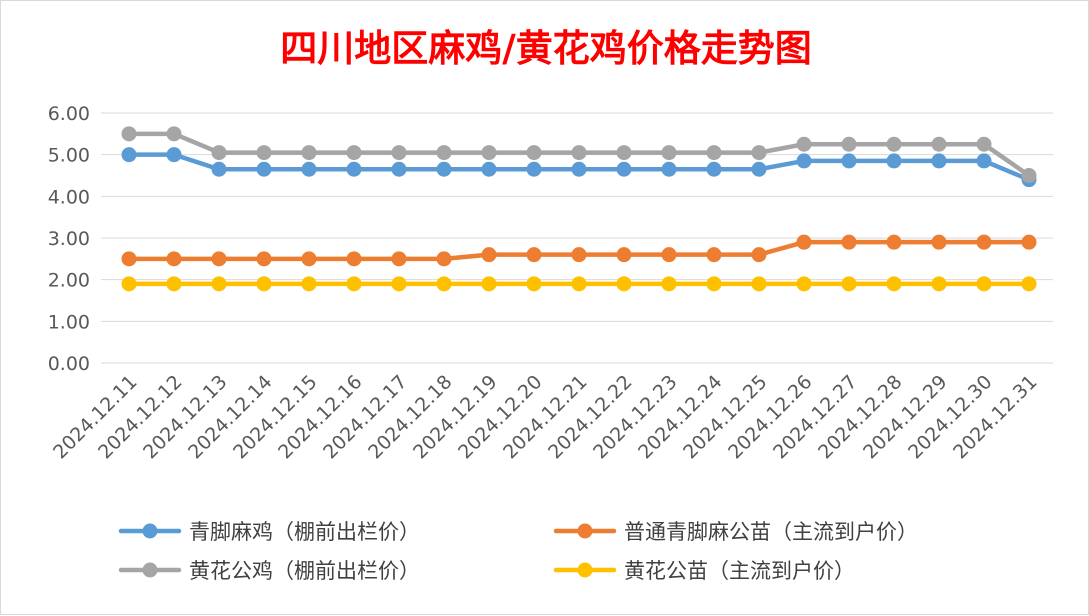  I want to click on chart-title: 四川地区麻鸡/黄花鸡价格走势图, so click(546, 48).